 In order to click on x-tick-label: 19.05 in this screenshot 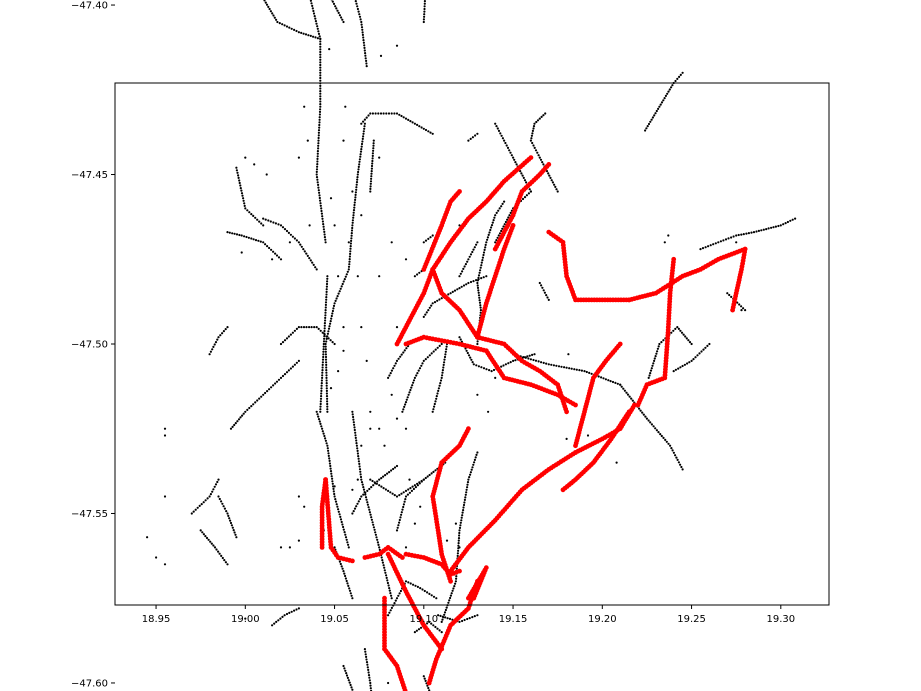, I will do `click(334, 619)`.